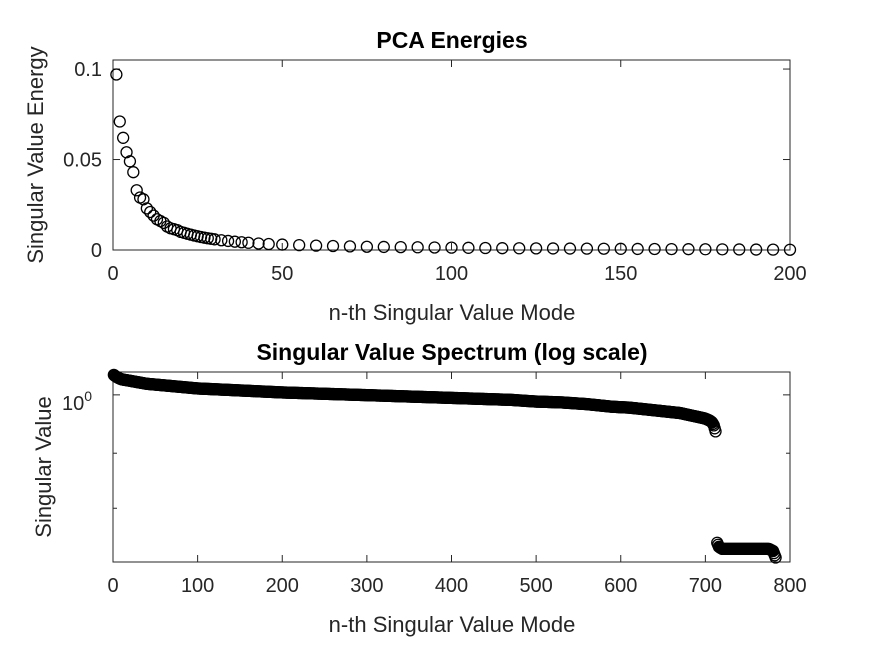 Image resolution: width=875 pixels, height=656 pixels. Describe the element at coordinates (88, 70) in the screenshot. I see `y-tick-label: 0.1` at that location.